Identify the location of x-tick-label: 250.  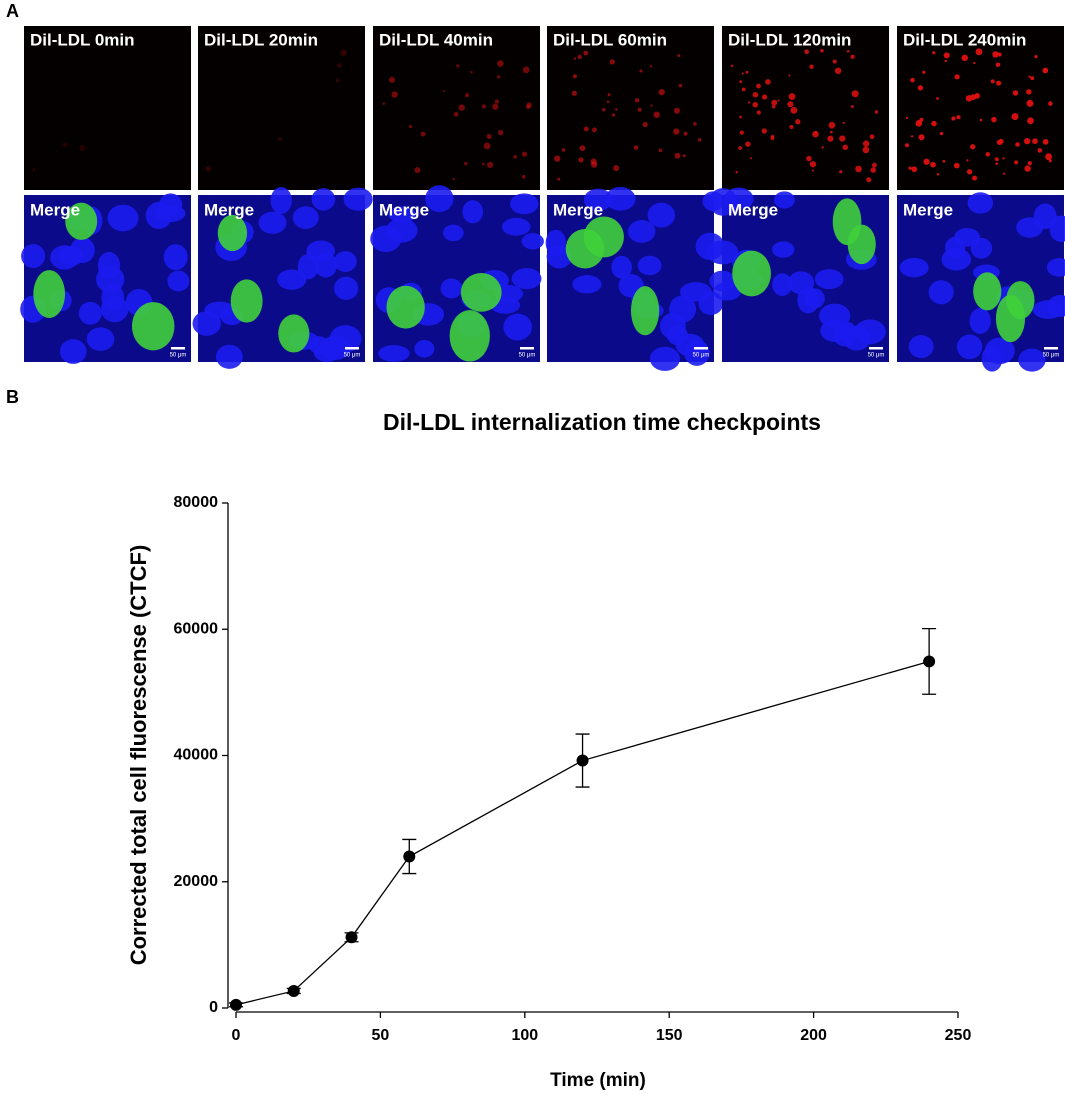
(958, 1035).